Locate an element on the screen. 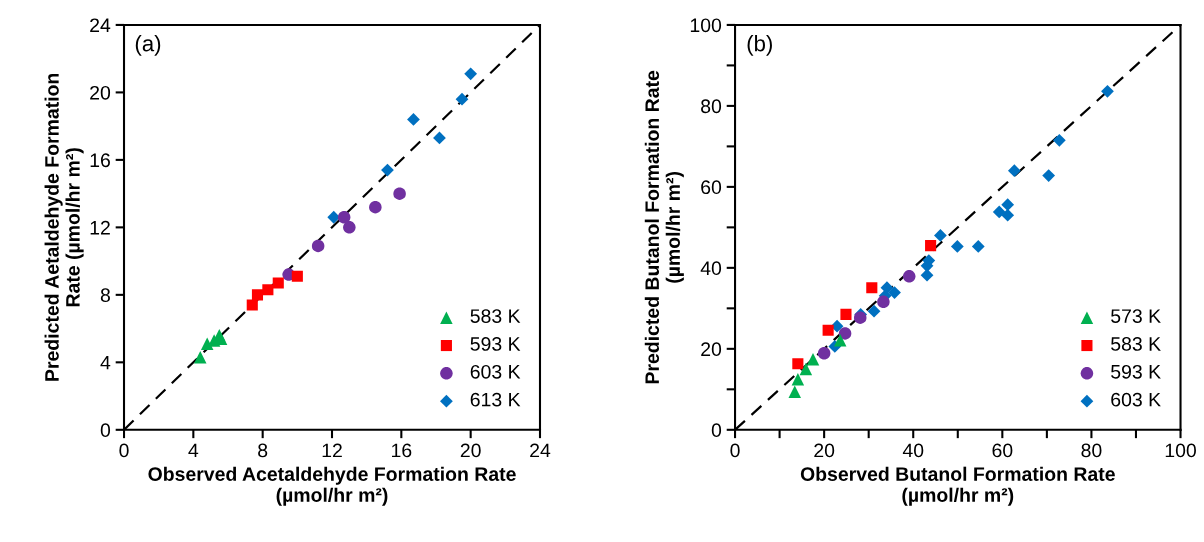 This screenshot has height=542, width=1204. x-tick-label: 100 is located at coordinates (1180, 450).